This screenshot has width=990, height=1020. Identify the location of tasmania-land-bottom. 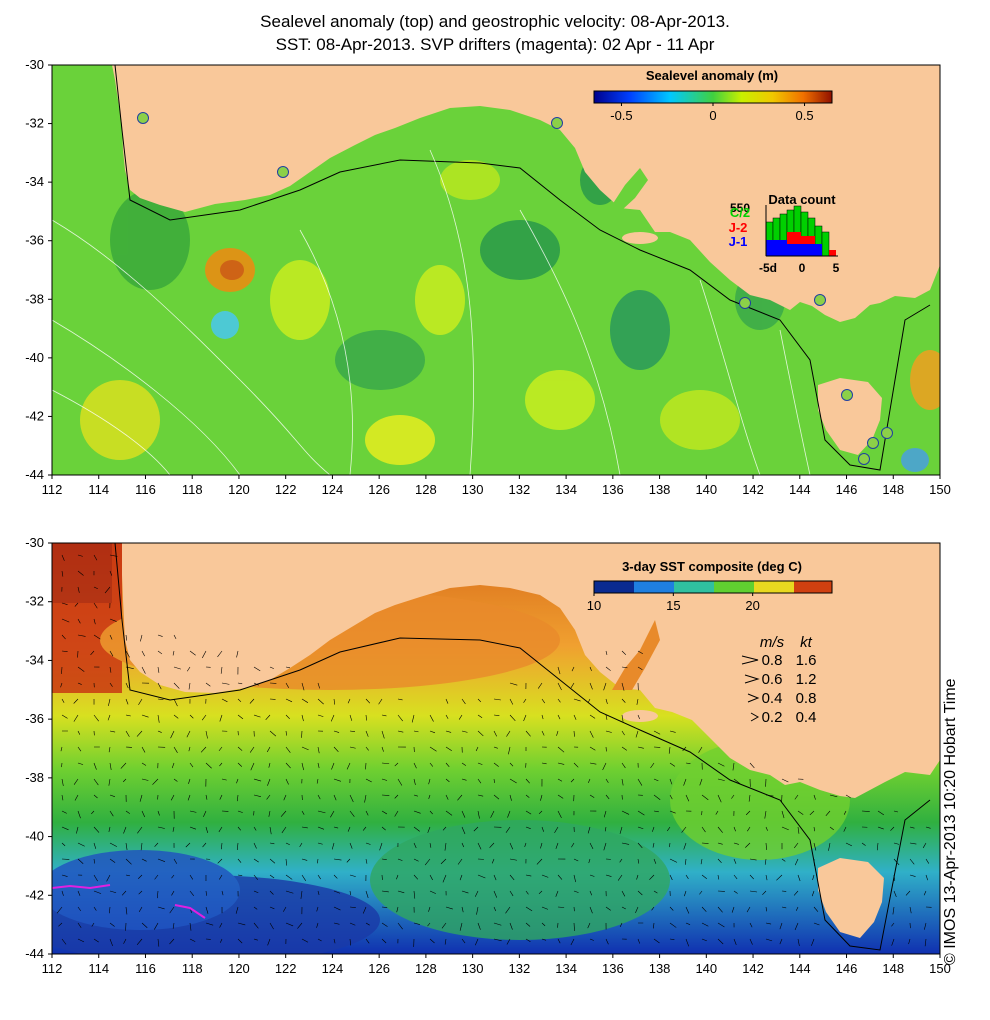
(851, 898).